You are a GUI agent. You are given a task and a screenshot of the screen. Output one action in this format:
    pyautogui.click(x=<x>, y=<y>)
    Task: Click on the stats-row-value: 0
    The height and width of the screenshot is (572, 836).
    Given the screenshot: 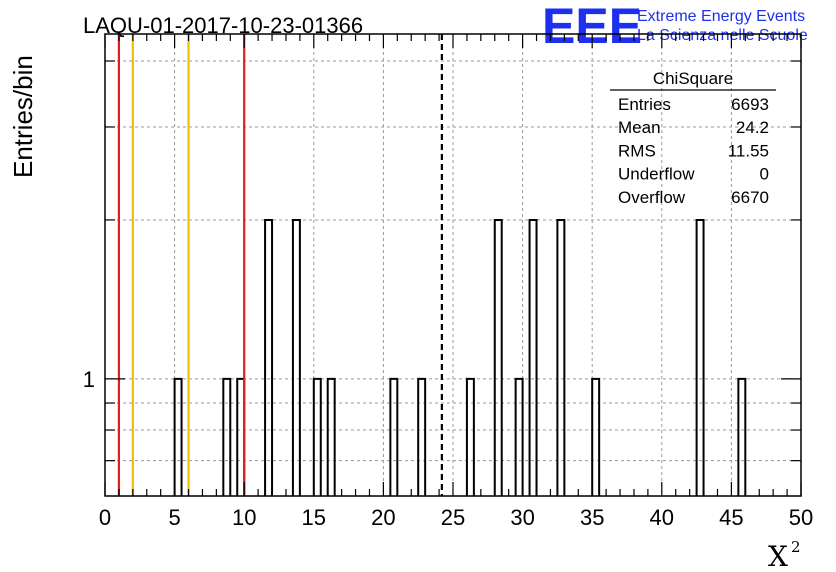 What is the action you would take?
    pyautogui.click(x=764, y=174)
    